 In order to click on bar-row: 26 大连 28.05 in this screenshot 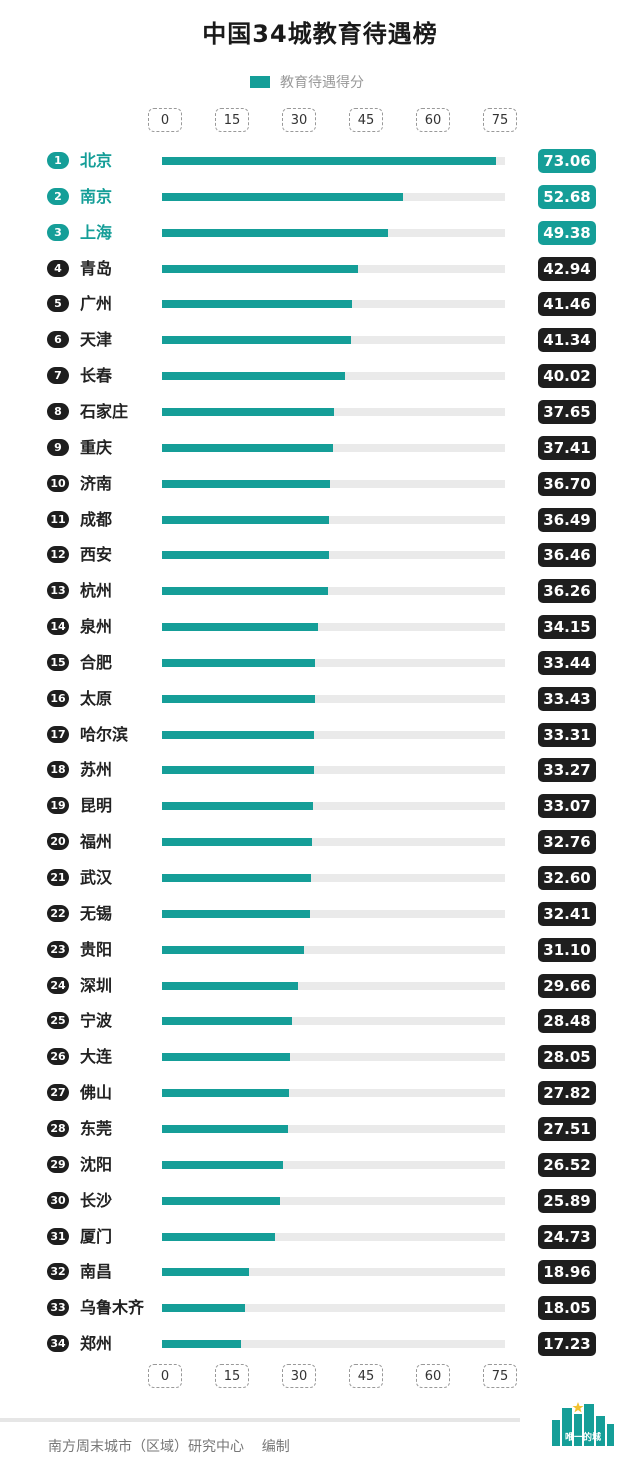, I will do `click(320, 1057)`.